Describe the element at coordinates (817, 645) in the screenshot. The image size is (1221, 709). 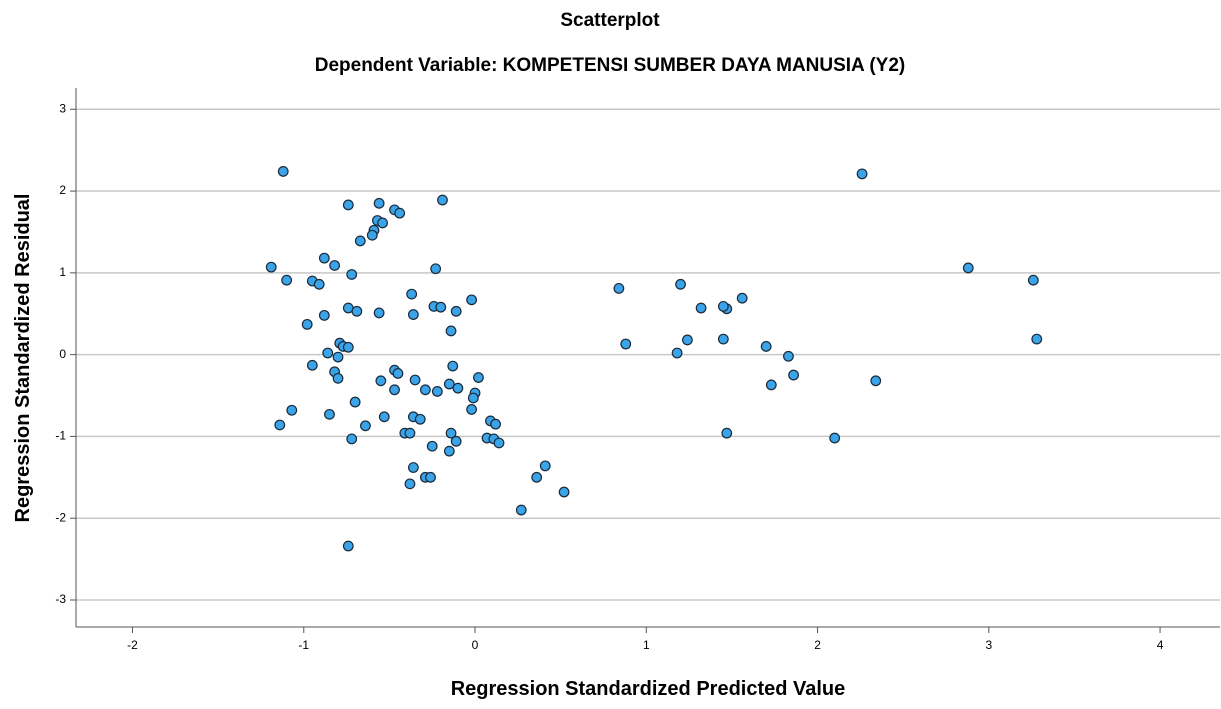
I see `x-tick-label: 2` at that location.